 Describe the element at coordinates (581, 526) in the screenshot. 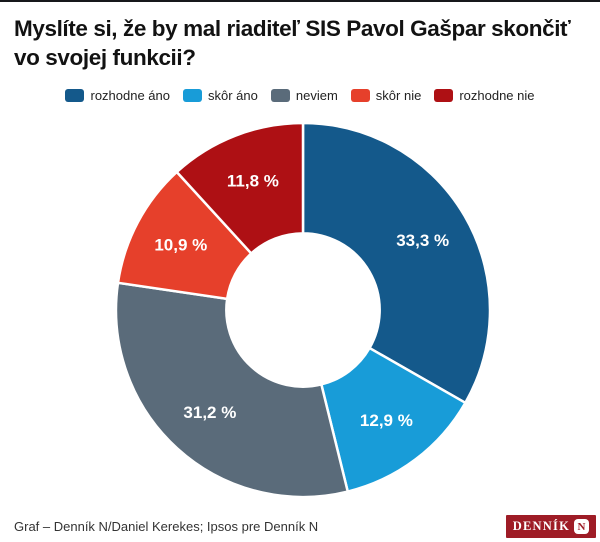

I see `dennikn-logo-n-icon: N` at that location.